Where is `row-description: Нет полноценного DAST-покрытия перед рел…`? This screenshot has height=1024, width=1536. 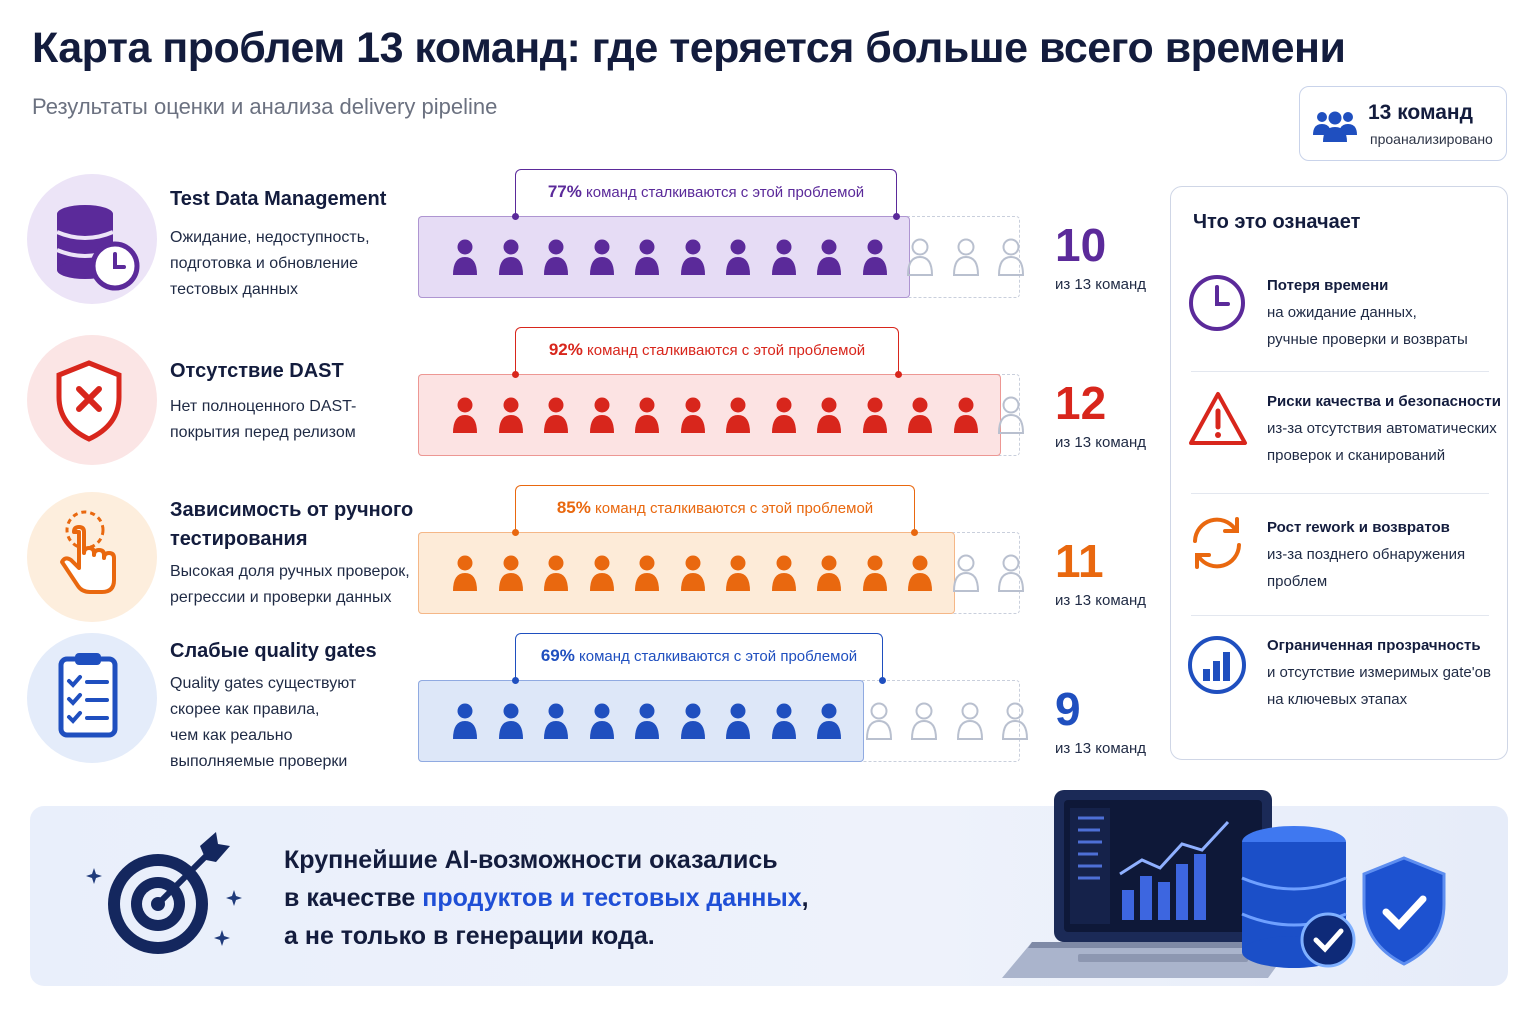 row-description: Нет полноценного DAST-покрытия перед рел… is located at coordinates (263, 419).